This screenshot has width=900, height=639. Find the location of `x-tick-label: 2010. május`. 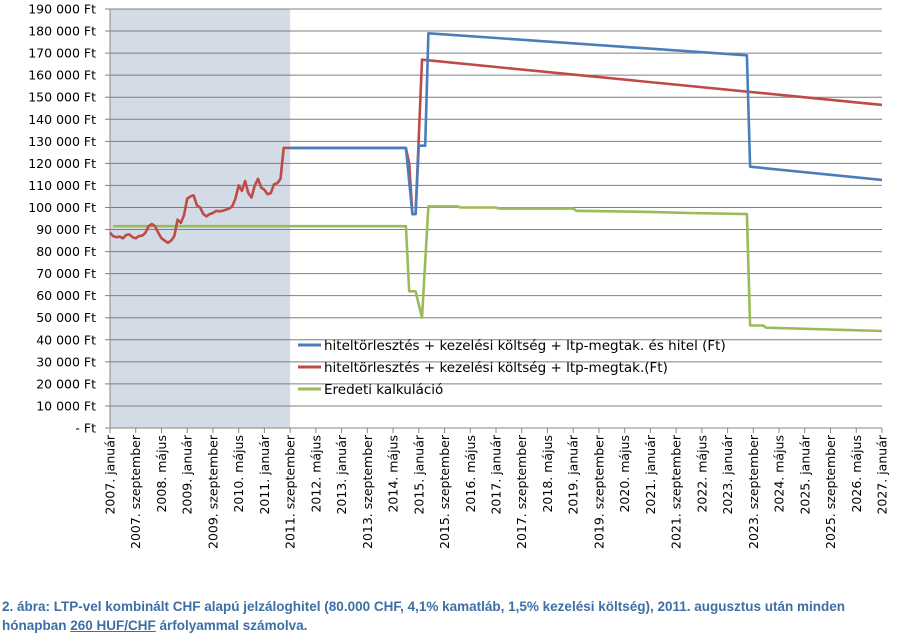

x-tick-label: 2010. május is located at coordinates (238, 474).